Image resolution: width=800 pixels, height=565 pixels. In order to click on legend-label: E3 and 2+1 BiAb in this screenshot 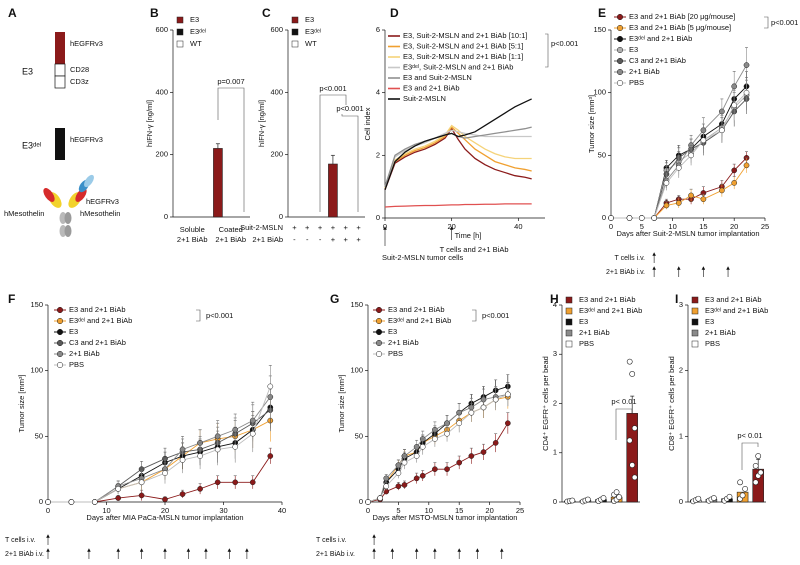, I will do `click(416, 309)`.